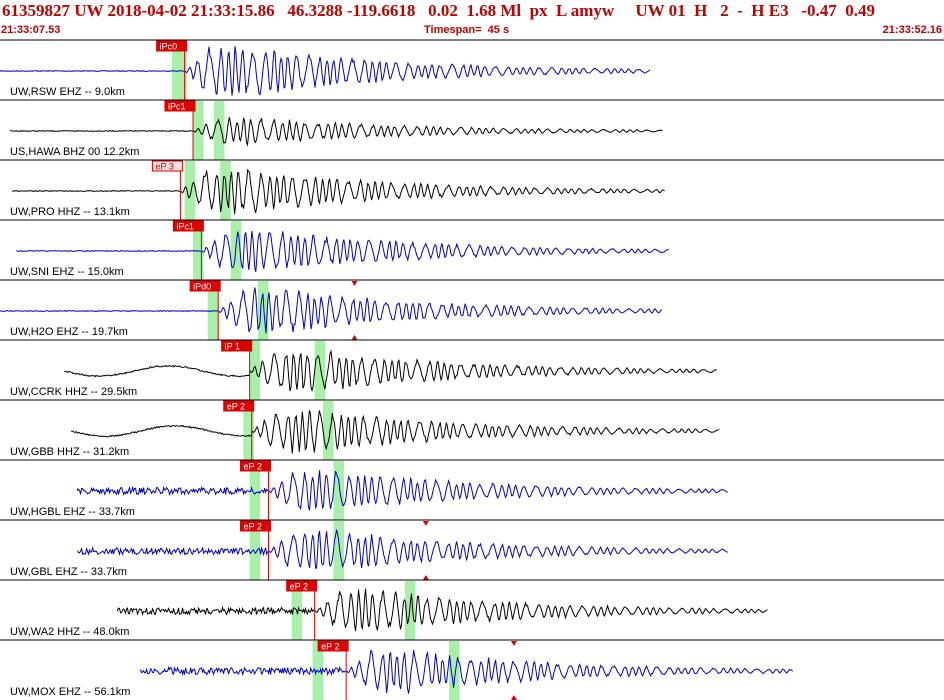 This screenshot has width=944, height=700. Describe the element at coordinates (164, 167) in the screenshot. I see `phase-pick-label: eP 3` at that location.